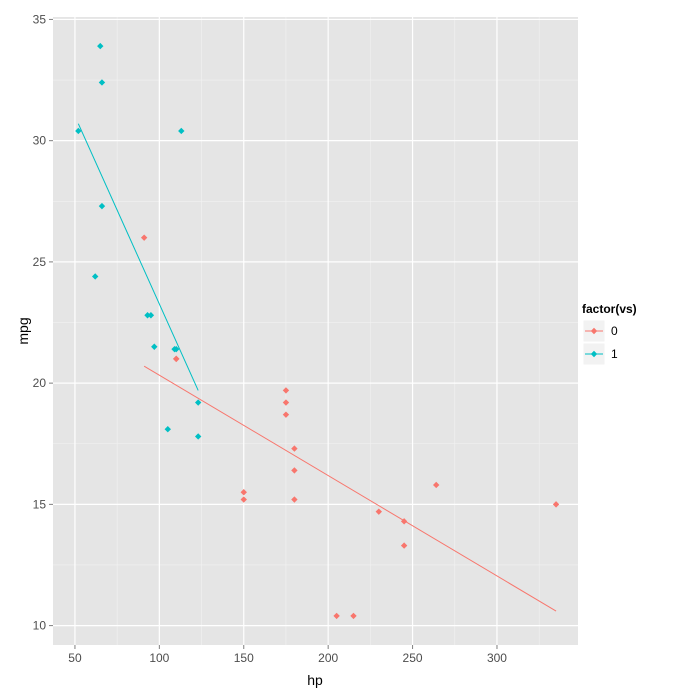  I want to click on y-axis: 10 15 20 25 30 35, so click(43, 322).